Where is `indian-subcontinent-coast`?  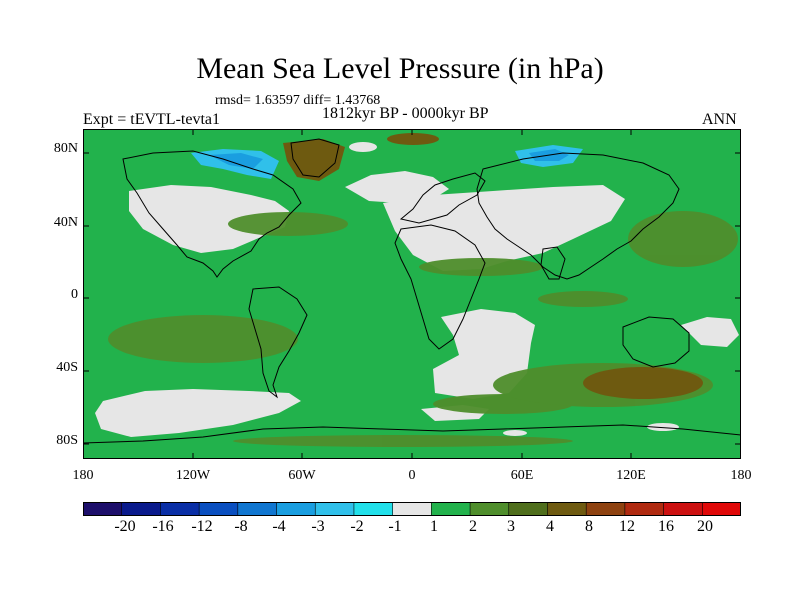 indian-subcontinent-coast is located at coordinates (553, 263).